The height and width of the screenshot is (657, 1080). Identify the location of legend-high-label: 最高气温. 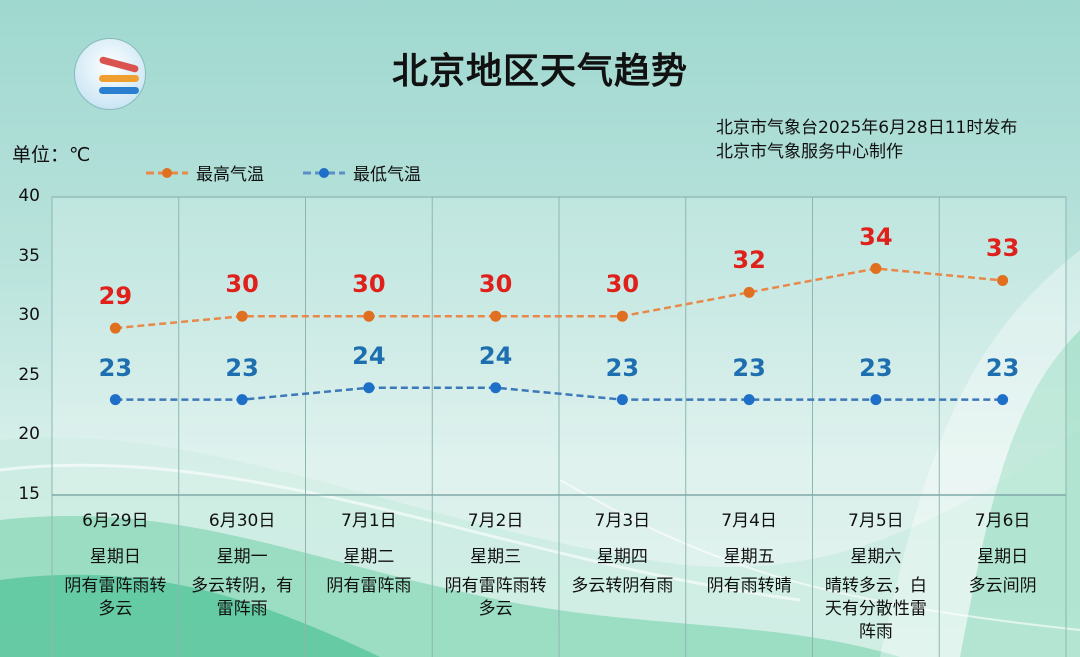
(230, 175).